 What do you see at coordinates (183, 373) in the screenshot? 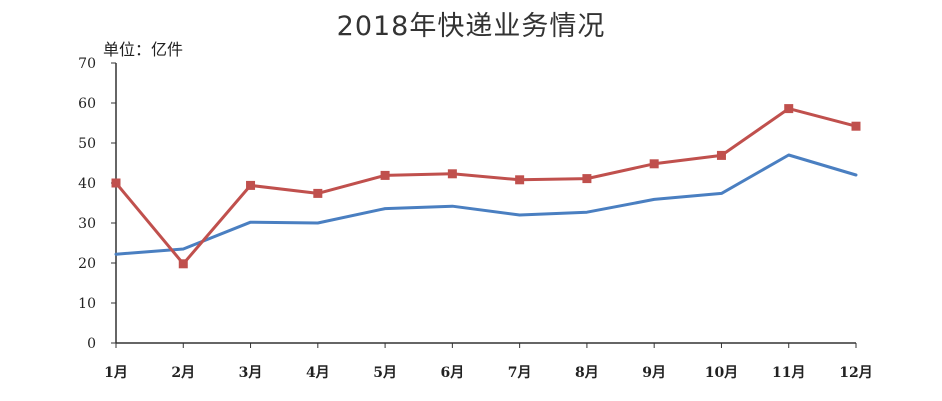
I see `x-tick-label: 2月` at bounding box center [183, 373].